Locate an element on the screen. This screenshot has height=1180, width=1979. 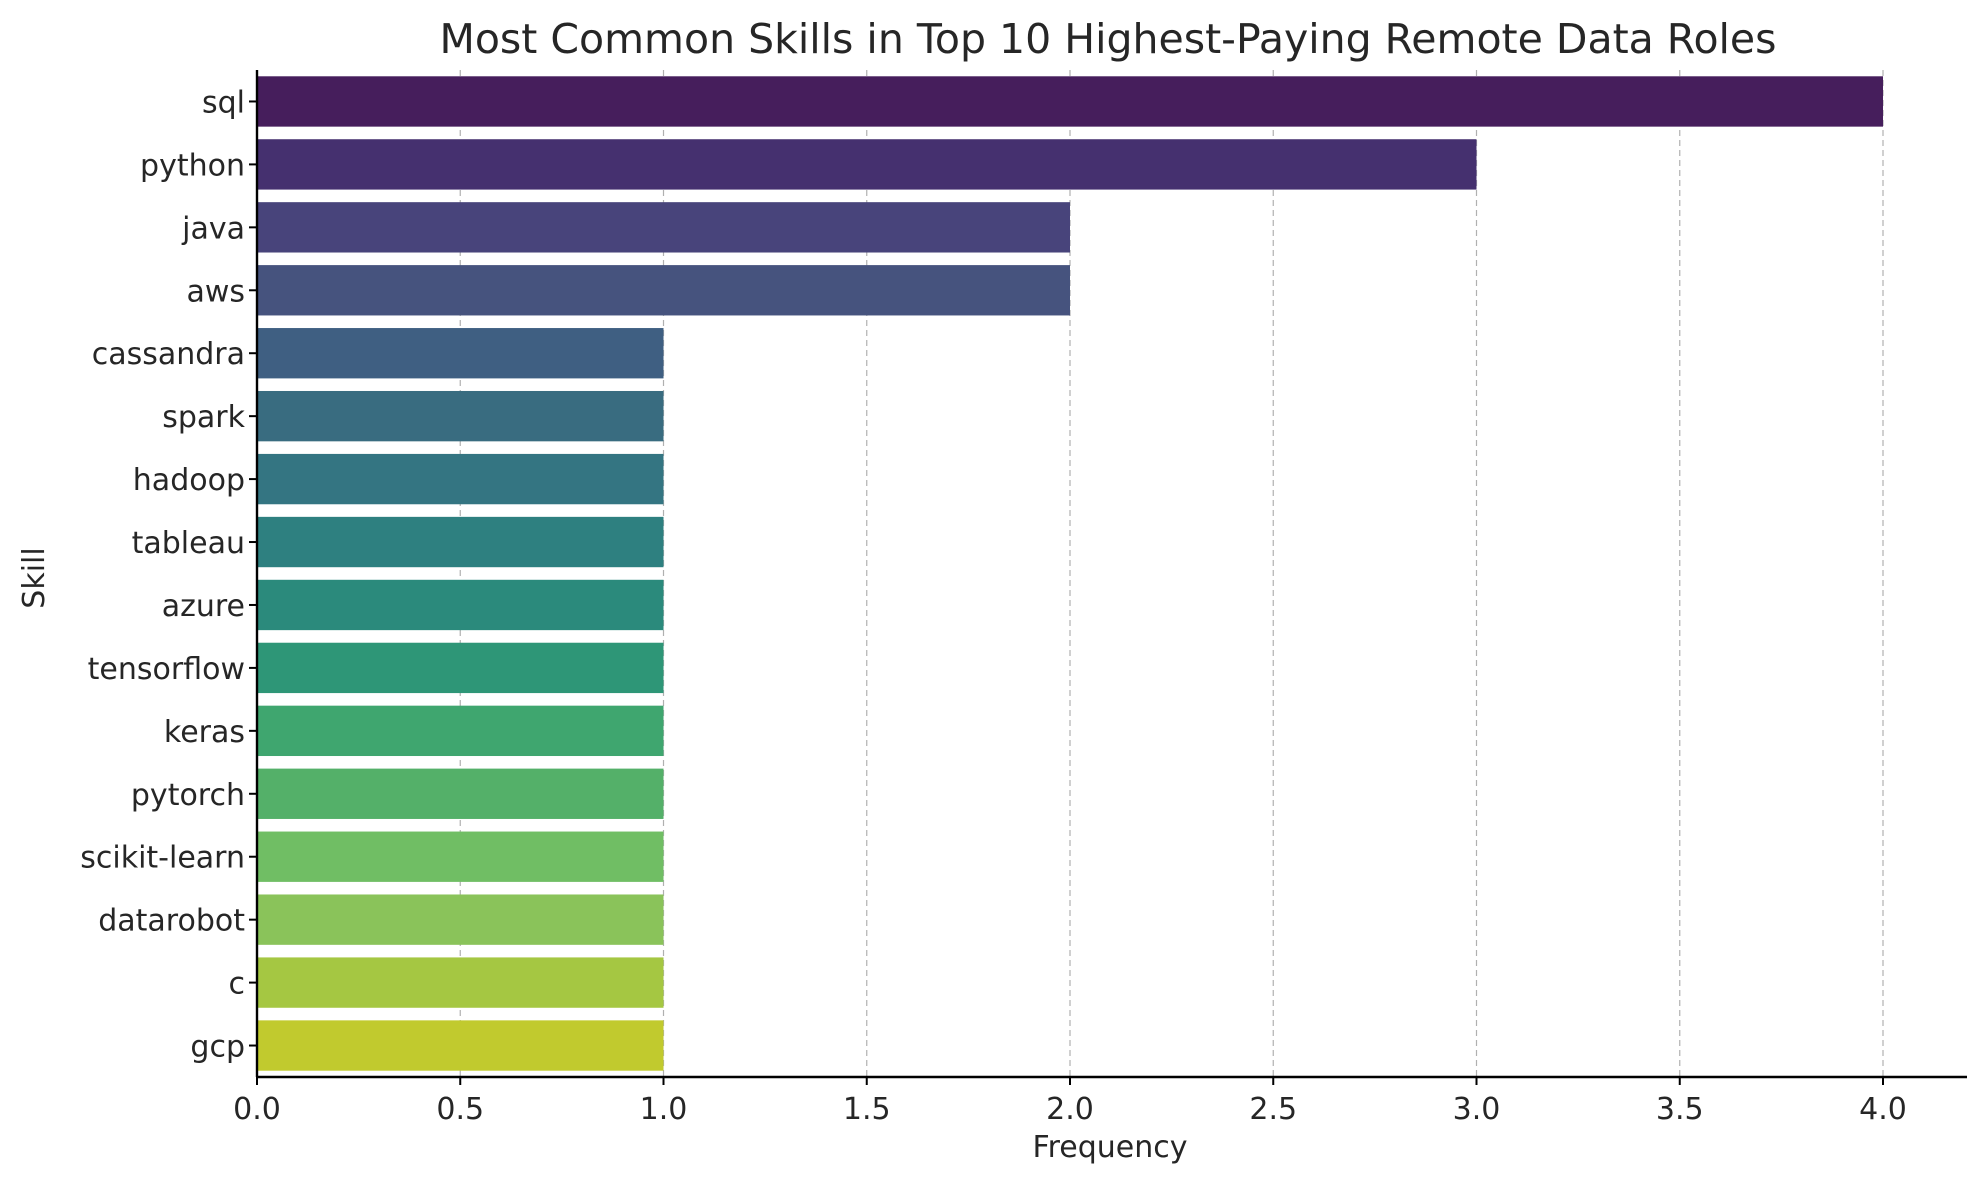
bar-spark is located at coordinates (460, 416).